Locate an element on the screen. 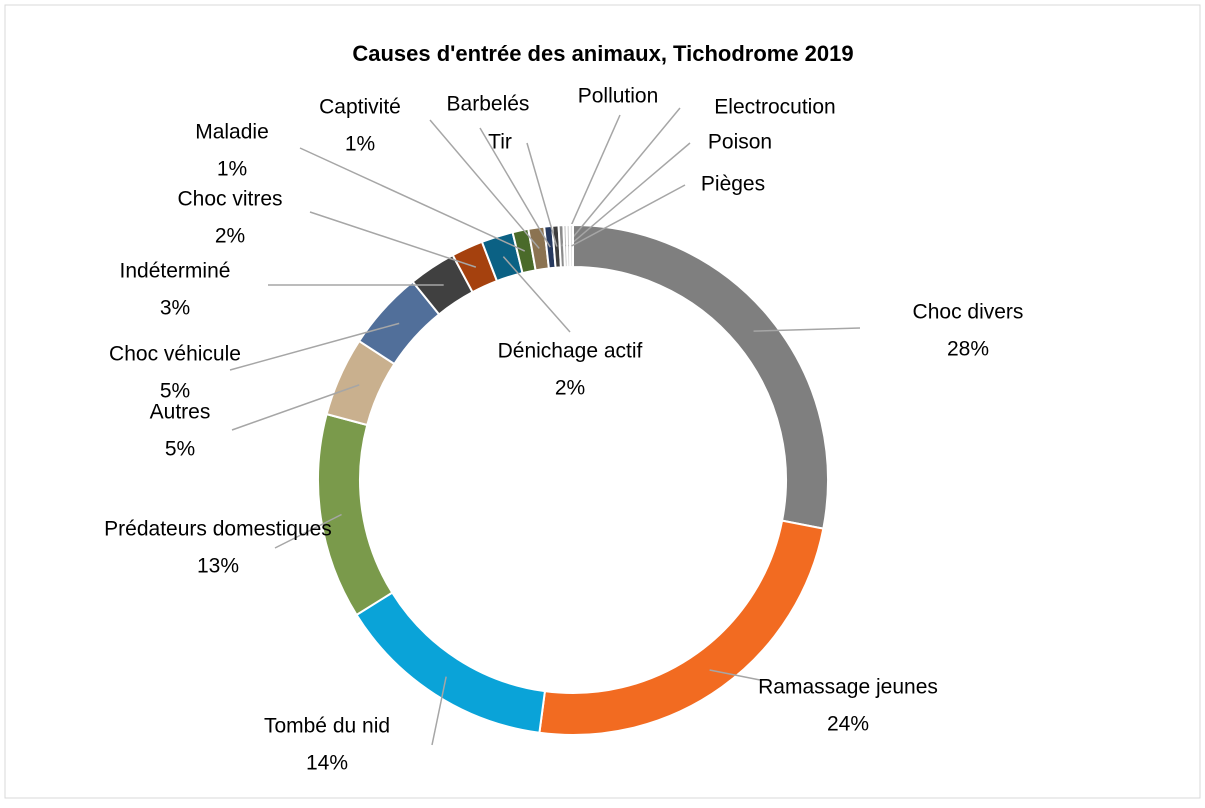 The image size is (1205, 808). slice-label: Choc véhicule is located at coordinates (175, 354).